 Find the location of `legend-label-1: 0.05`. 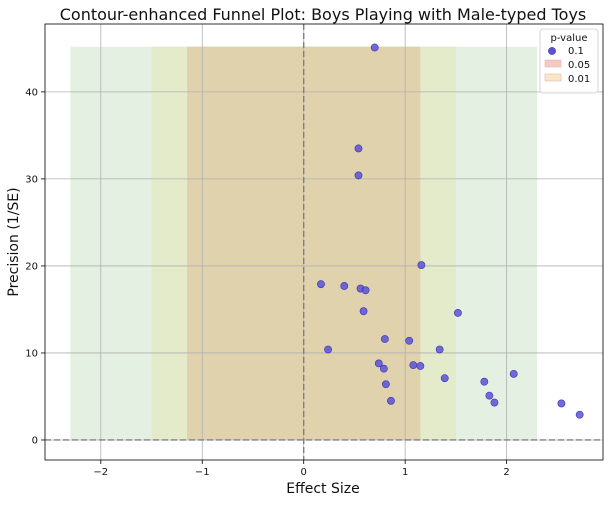

legend-label-1: 0.05 is located at coordinates (579, 65).